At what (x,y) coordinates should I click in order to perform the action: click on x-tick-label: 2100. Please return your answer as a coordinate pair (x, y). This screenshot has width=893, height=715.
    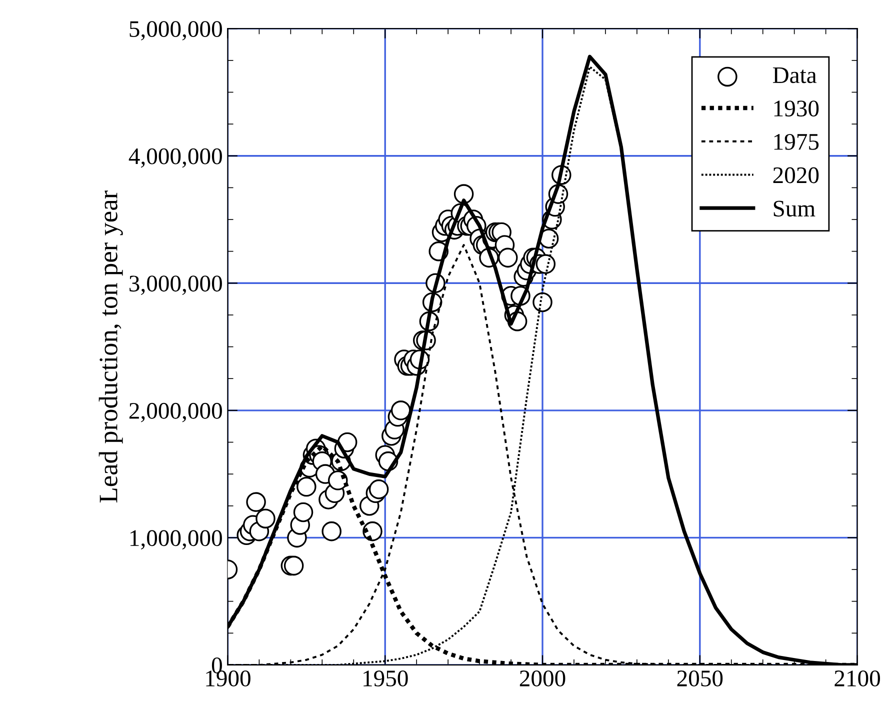
    Looking at the image, I should click on (857, 678).